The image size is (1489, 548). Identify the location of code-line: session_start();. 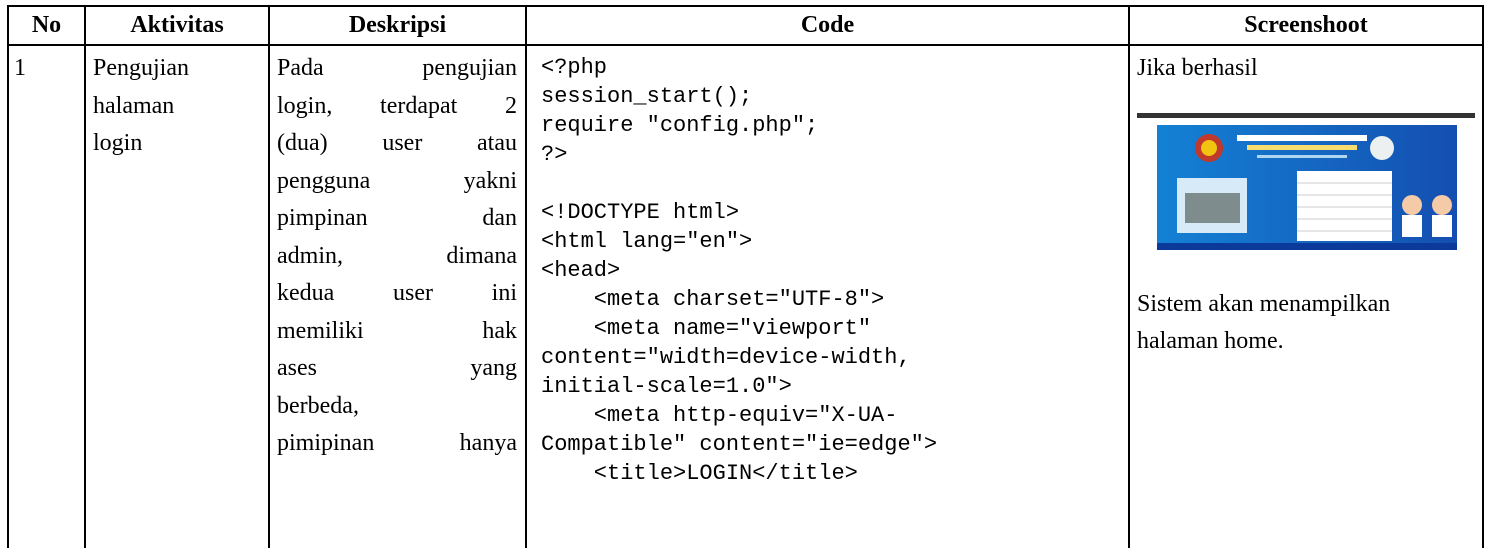
(647, 96).